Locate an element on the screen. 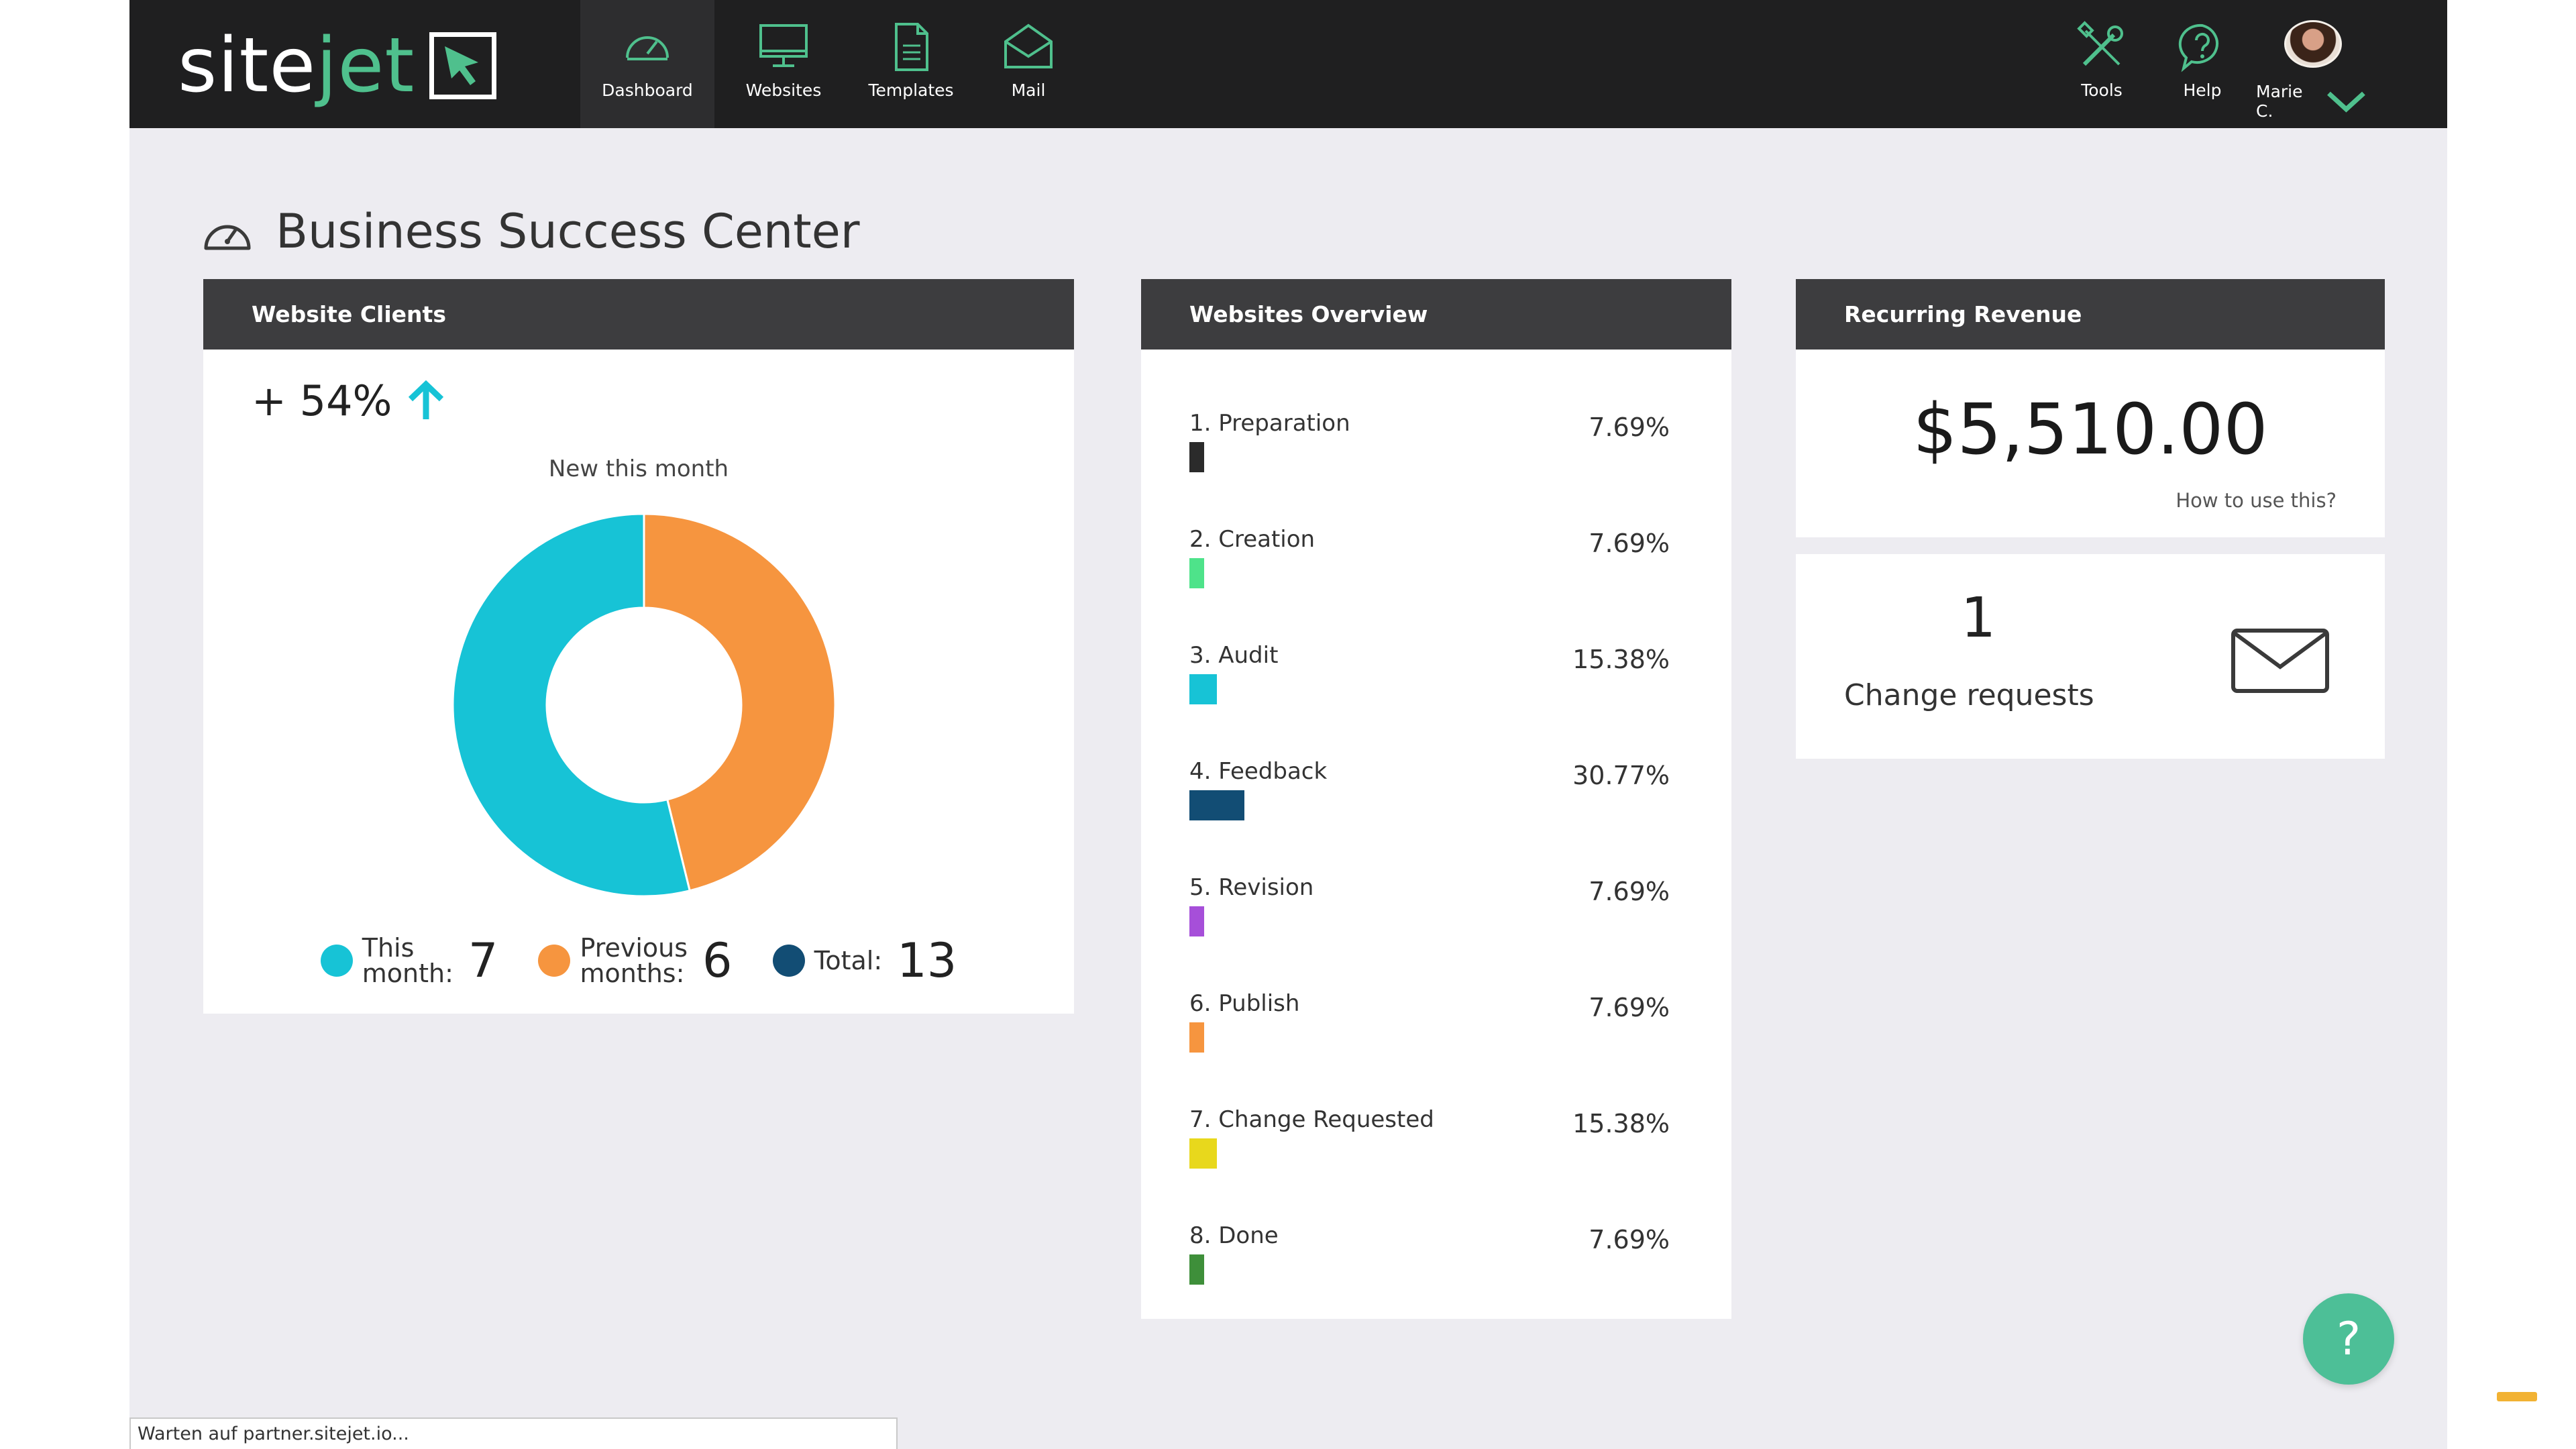  donut-slice-this-month is located at coordinates (571, 705).